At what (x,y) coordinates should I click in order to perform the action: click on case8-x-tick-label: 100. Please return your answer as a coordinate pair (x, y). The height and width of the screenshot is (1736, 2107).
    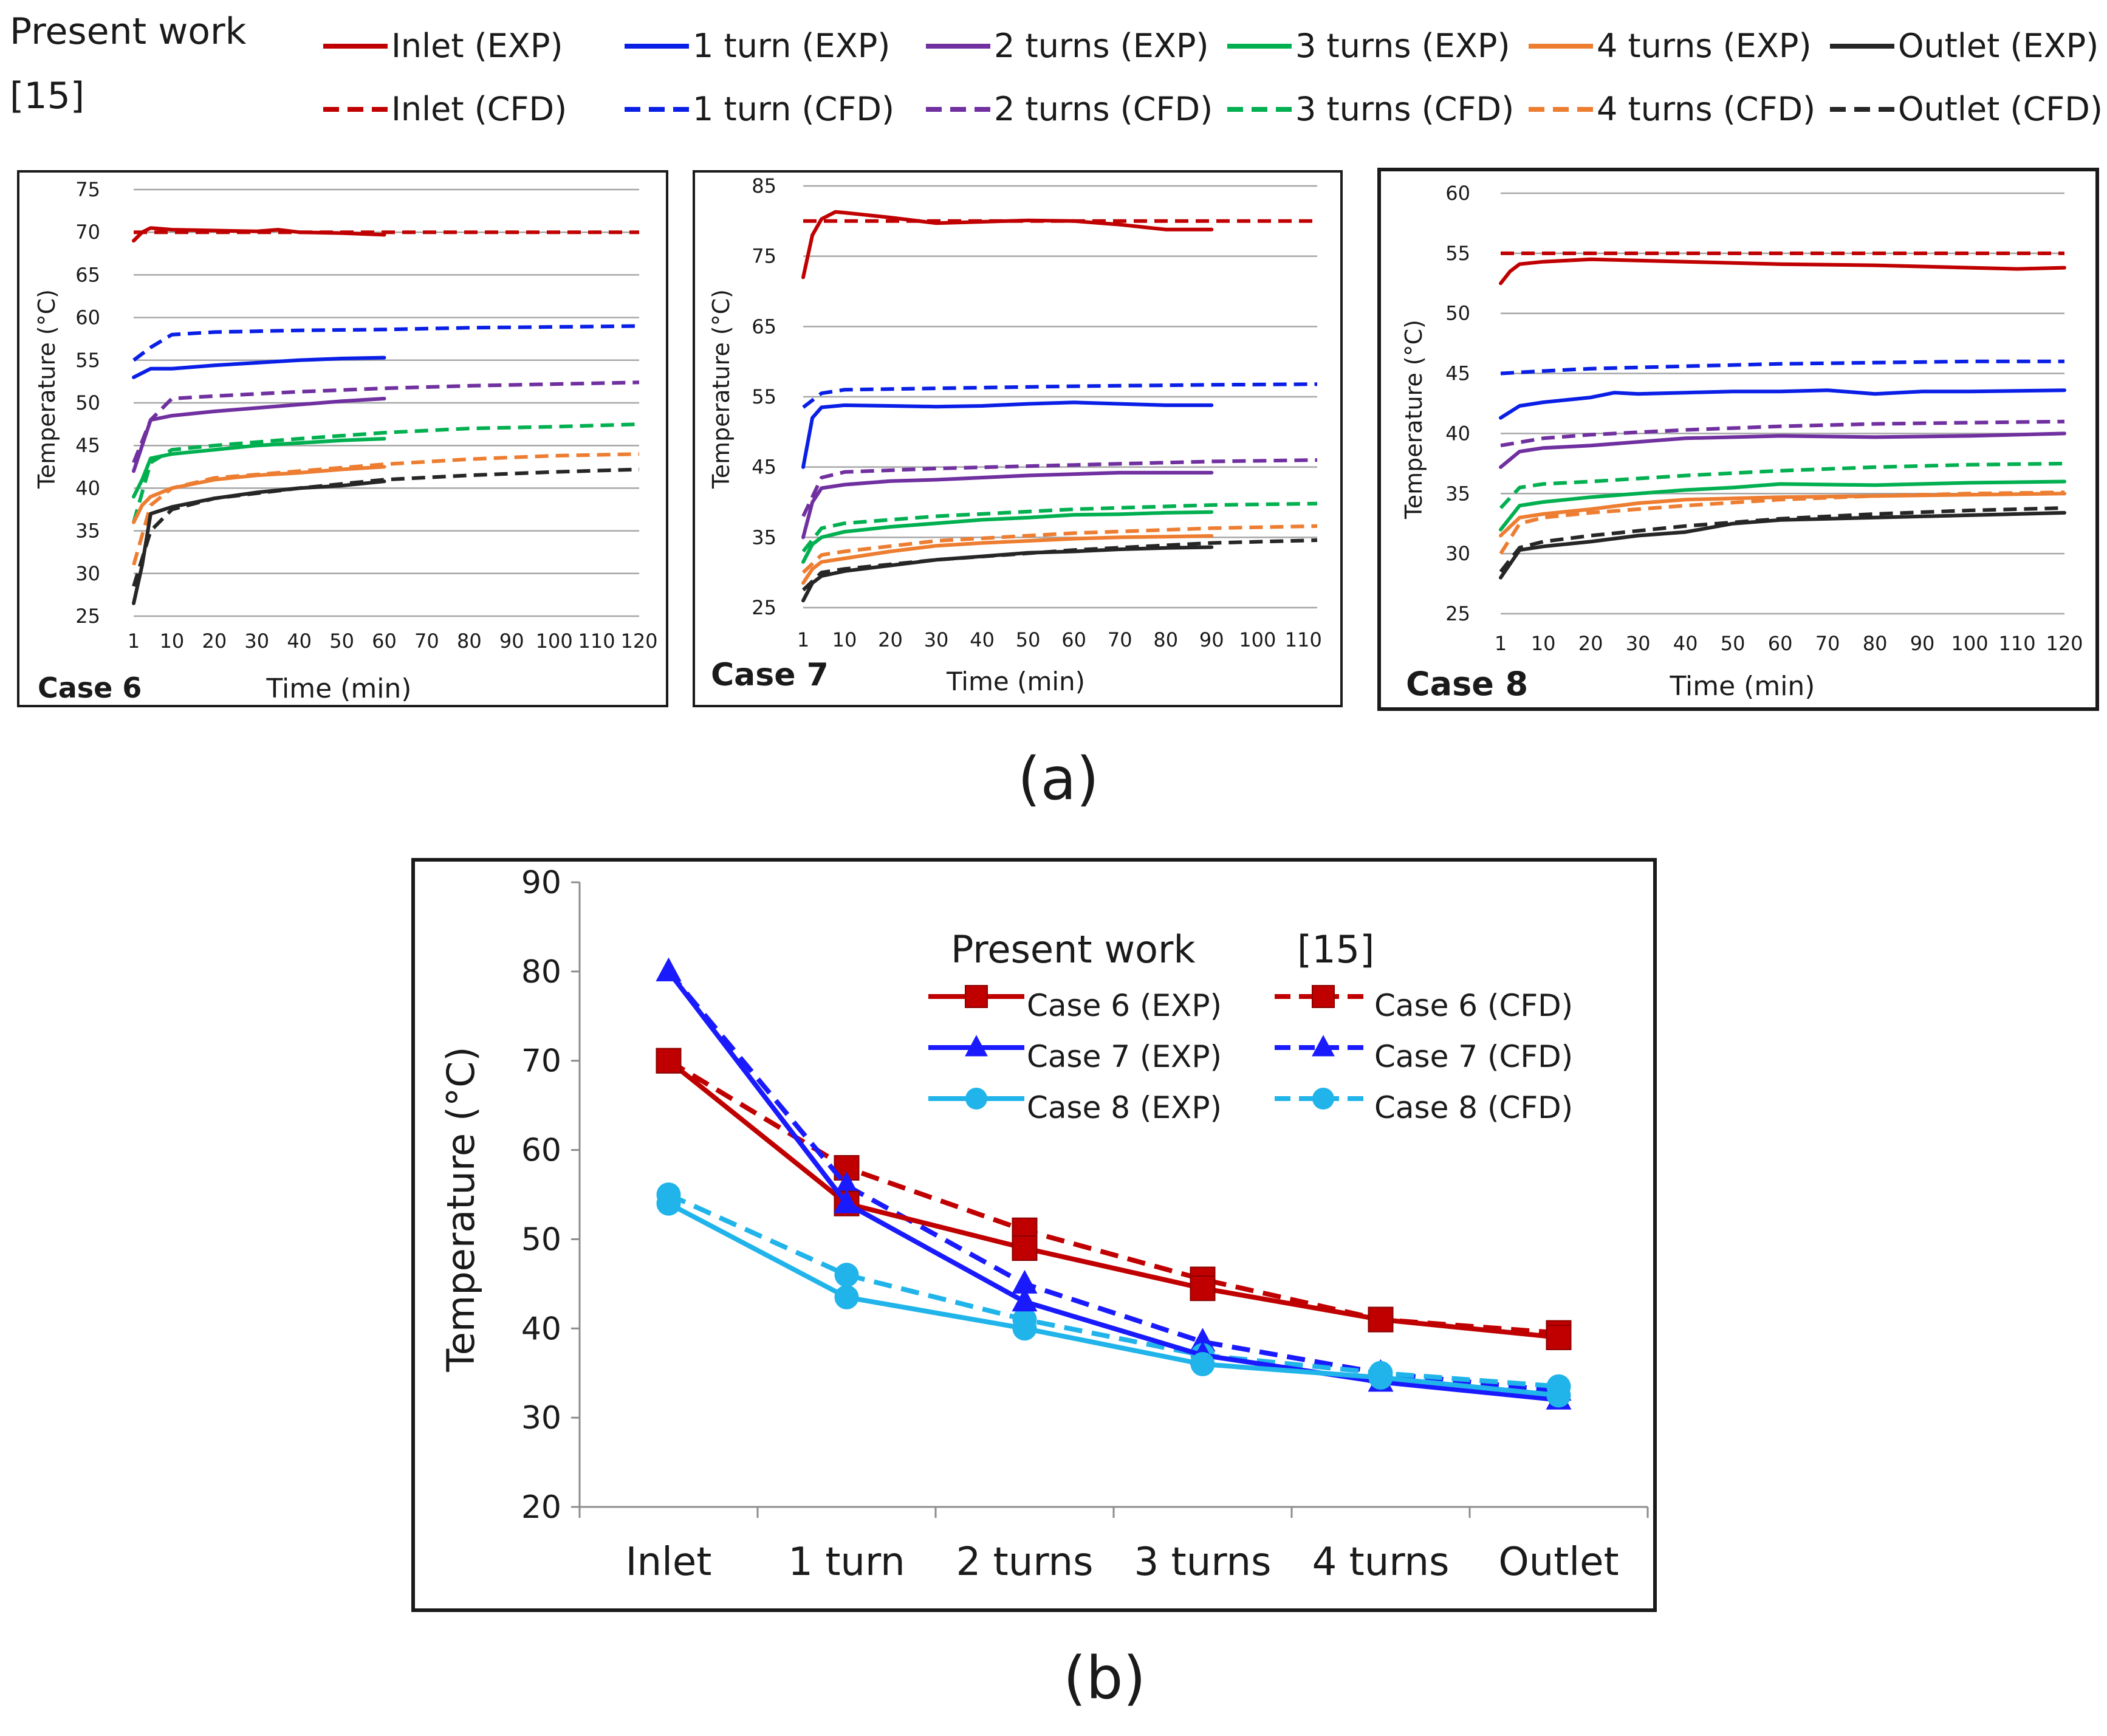
    Looking at the image, I should click on (1969, 644).